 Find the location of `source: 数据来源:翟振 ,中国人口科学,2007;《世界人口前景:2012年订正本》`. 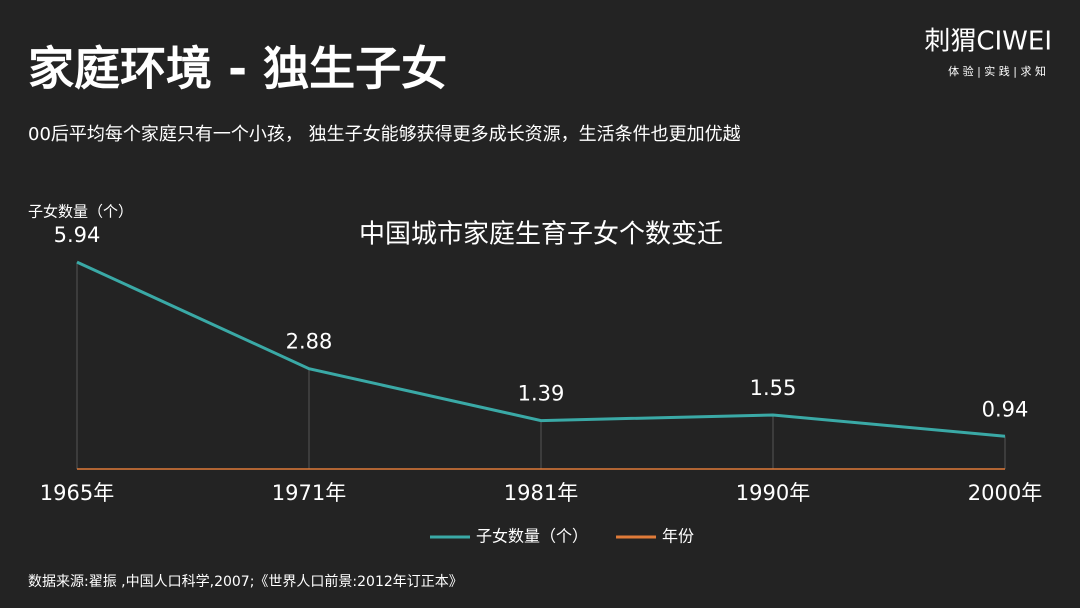

source: 数据来源:翟振 ,中国人口科学,2007;《世界人口前景:2012年订正本》 is located at coordinates (245, 581).